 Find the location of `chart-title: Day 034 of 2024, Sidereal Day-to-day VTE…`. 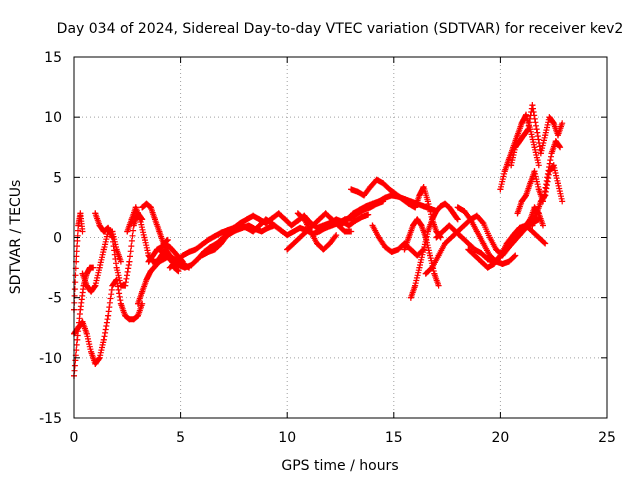

chart-title: Day 034 of 2024, Sidereal Day-to-day VTE… is located at coordinates (340, 29).